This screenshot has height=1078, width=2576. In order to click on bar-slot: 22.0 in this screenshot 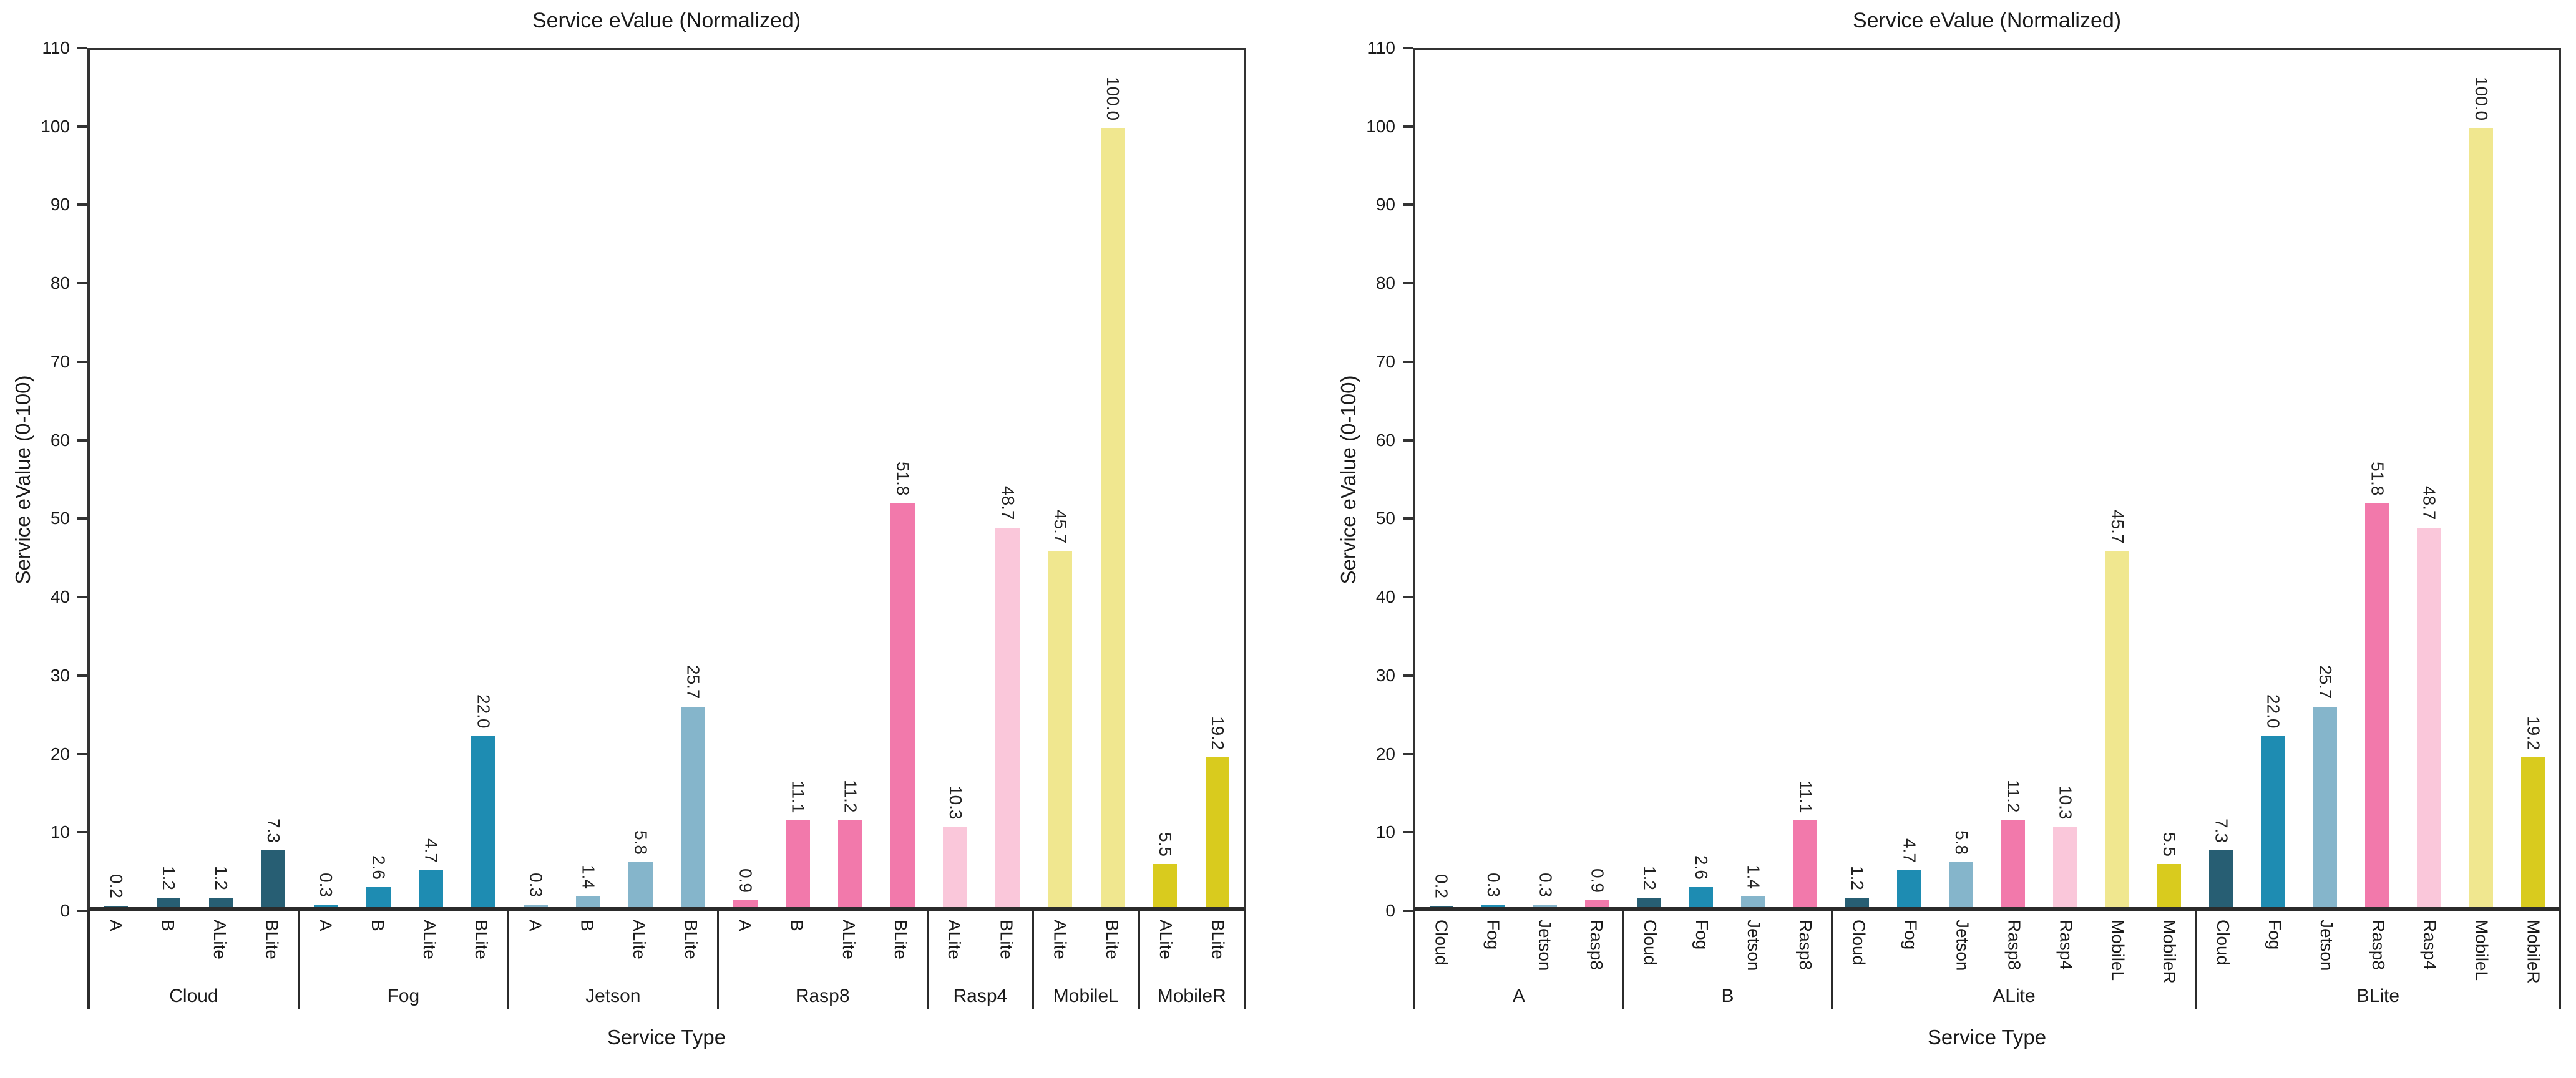, I will do `click(483, 478)`.